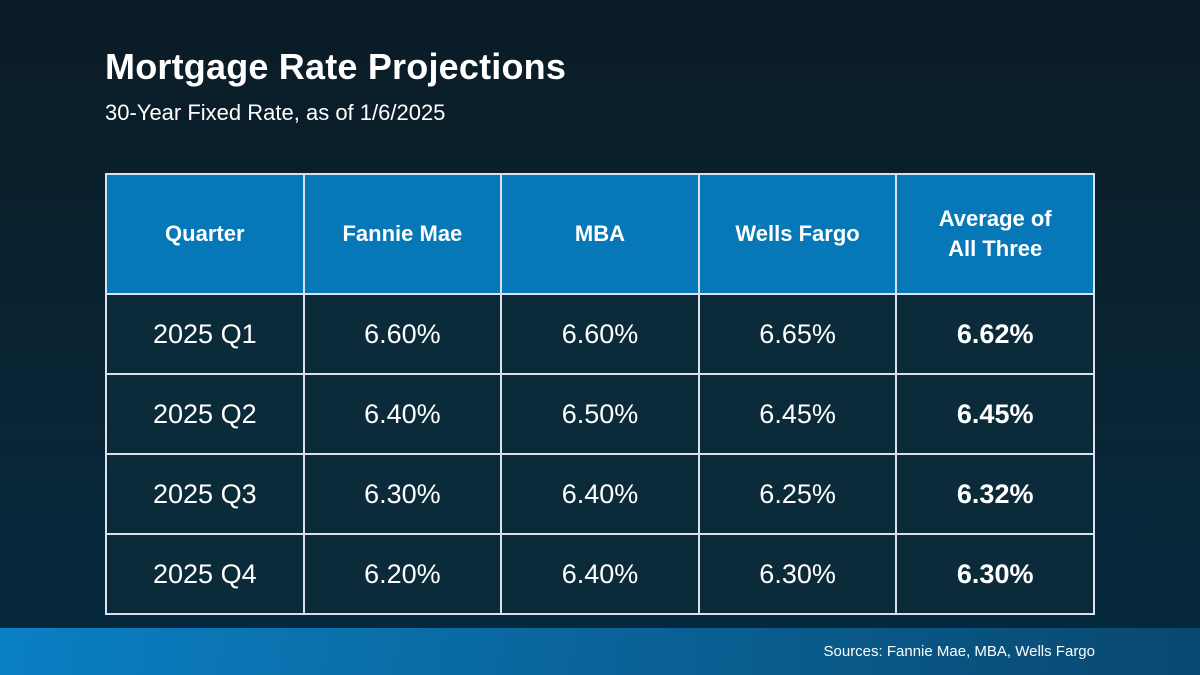  I want to click on quarter-cell: 2025 Q3, so click(205, 494).